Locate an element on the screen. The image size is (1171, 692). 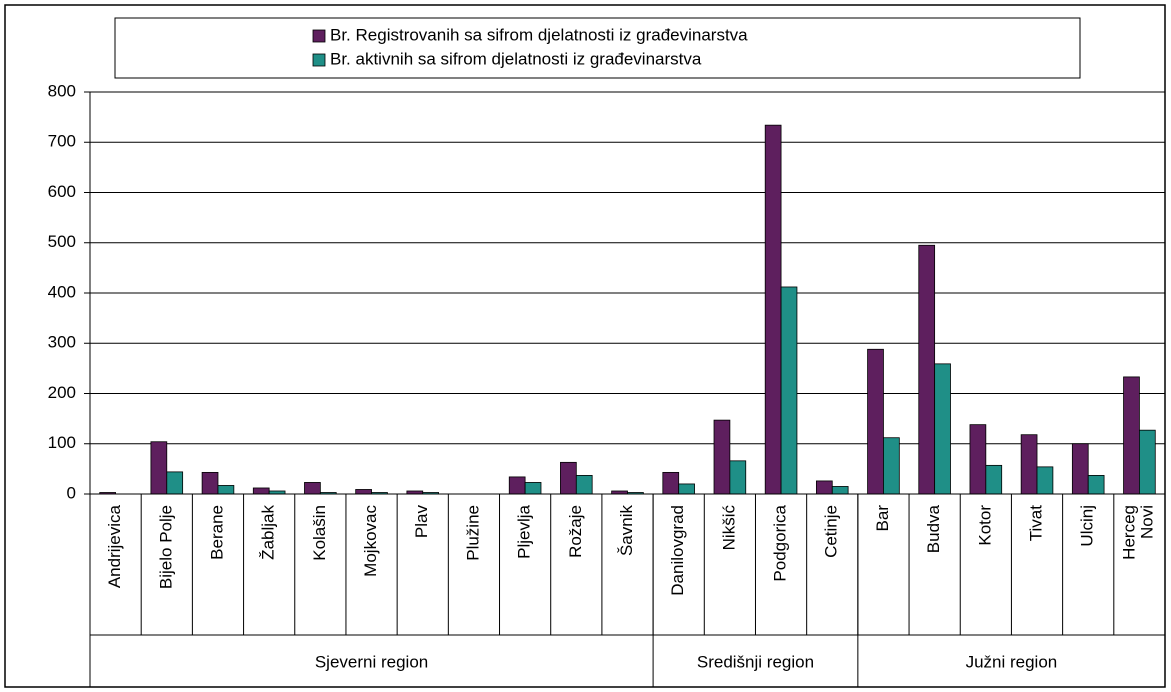
x-tick-label: Mojkovac is located at coordinates (370, 541).